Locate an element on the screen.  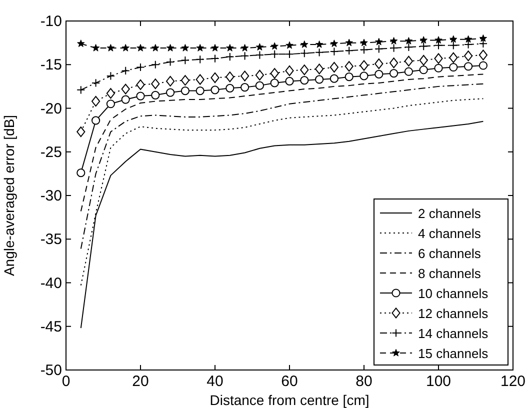
y-tick-label: -20 is located at coordinates (51, 109).